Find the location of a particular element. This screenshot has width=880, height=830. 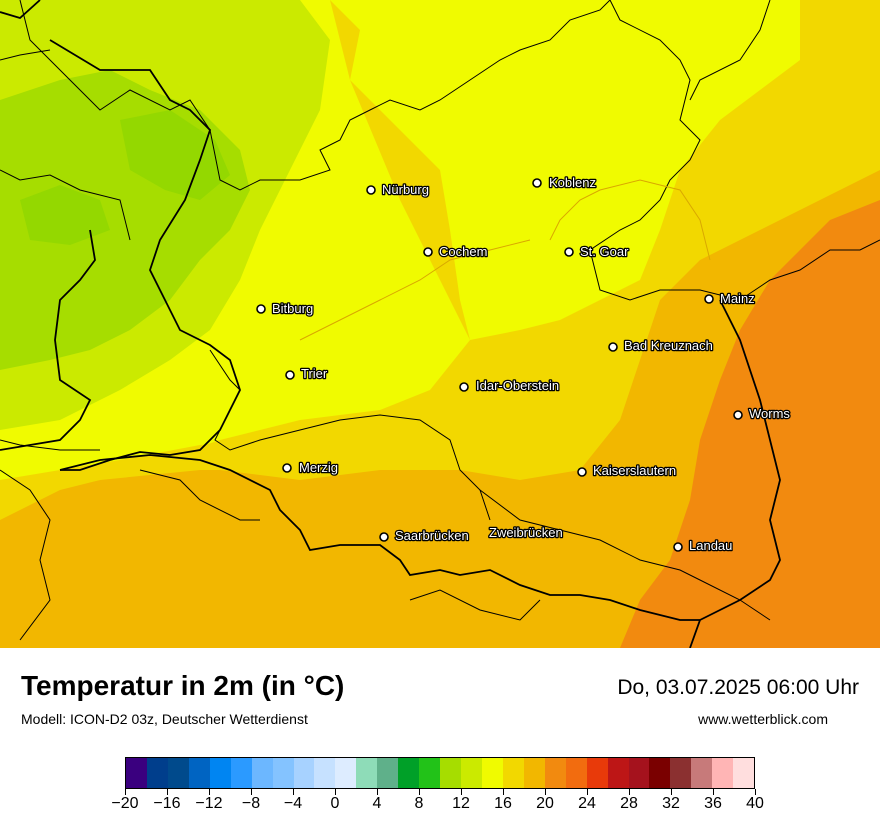

legend-tick-label: 40 is located at coordinates (755, 803).